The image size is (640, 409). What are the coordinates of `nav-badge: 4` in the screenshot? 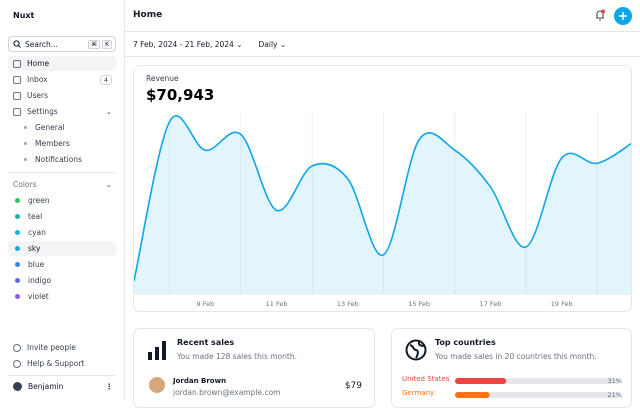 It's located at (105, 79).